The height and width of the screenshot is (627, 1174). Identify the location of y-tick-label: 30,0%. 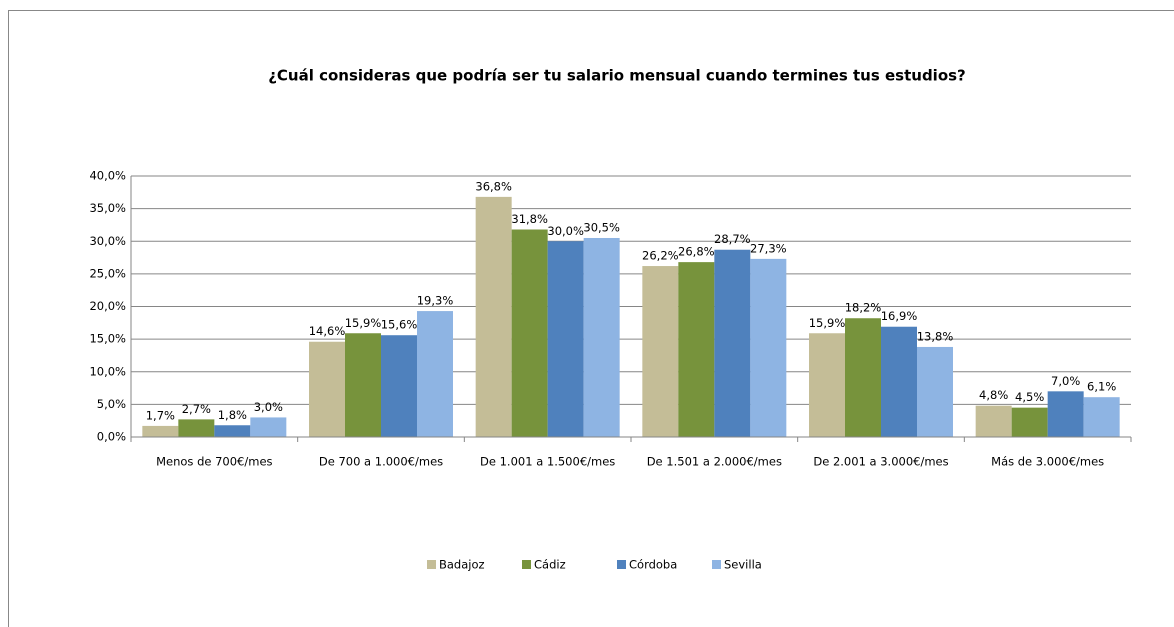
(107, 241).